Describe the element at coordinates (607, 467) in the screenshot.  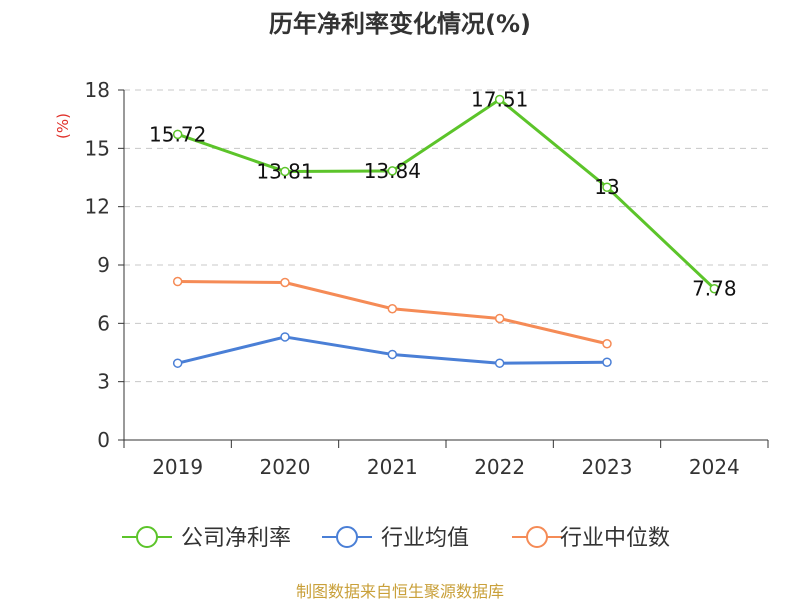
I see `x-tick-label: 2023` at that location.